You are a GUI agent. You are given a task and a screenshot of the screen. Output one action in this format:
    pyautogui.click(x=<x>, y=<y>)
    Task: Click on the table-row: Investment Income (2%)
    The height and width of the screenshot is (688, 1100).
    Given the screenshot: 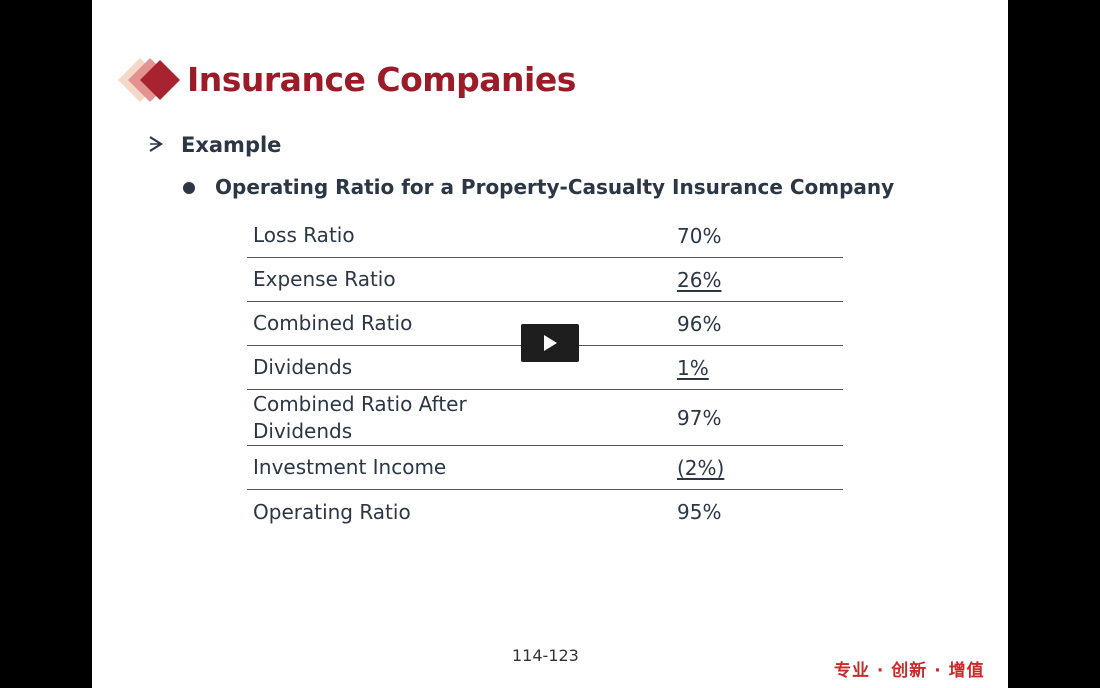 What is the action you would take?
    pyautogui.click(x=545, y=468)
    